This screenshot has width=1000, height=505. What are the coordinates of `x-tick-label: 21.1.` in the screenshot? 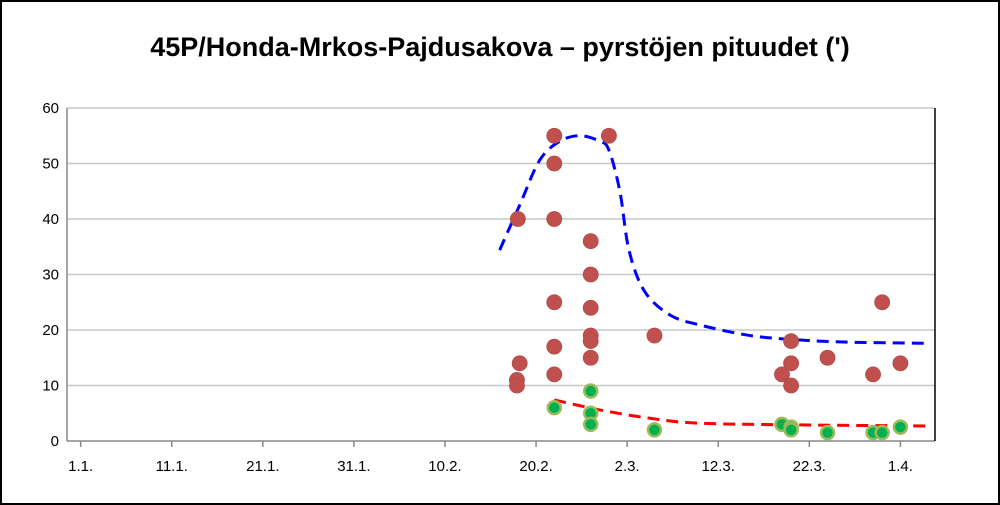 It's located at (262, 466).